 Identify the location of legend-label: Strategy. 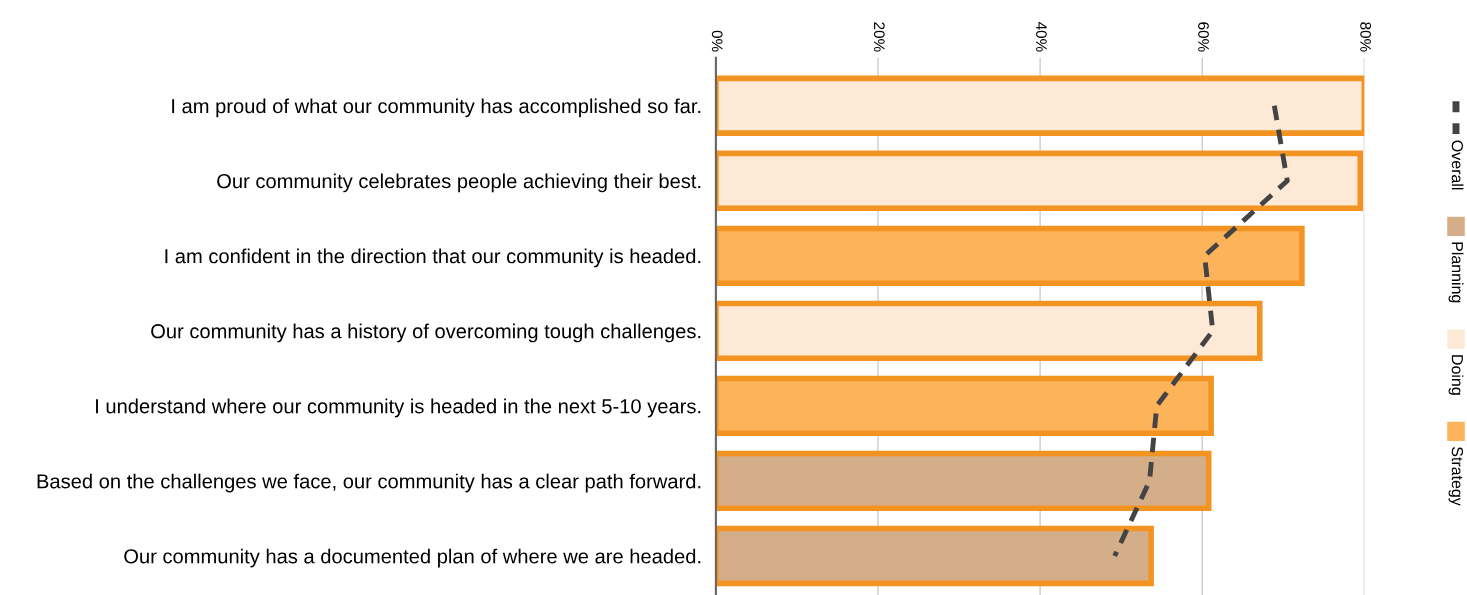
(1456, 476).